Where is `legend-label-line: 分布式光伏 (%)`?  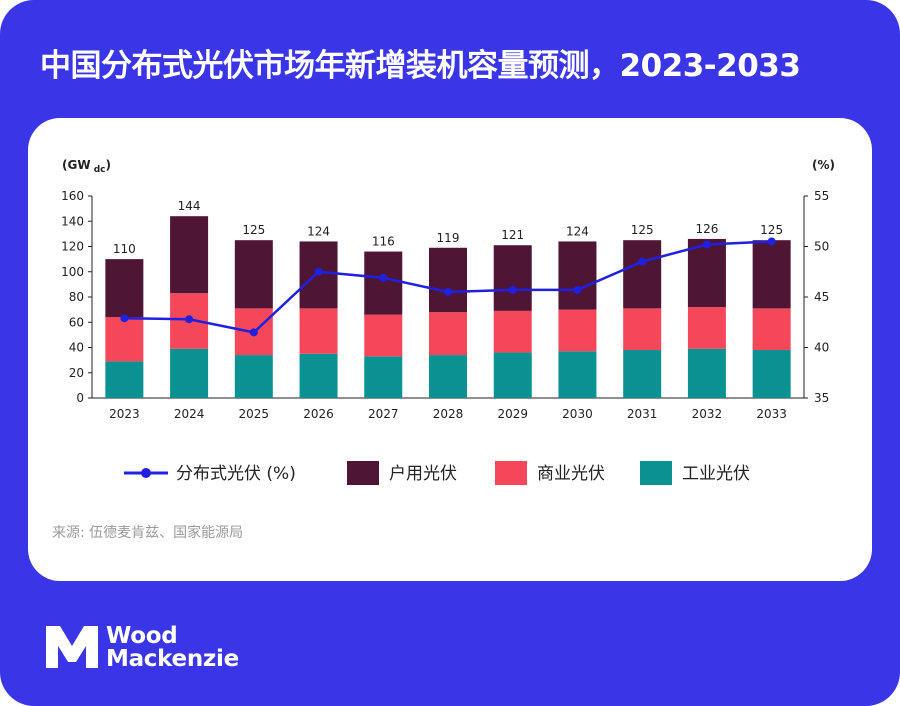 legend-label-line: 分布式光伏 (%) is located at coordinates (236, 474).